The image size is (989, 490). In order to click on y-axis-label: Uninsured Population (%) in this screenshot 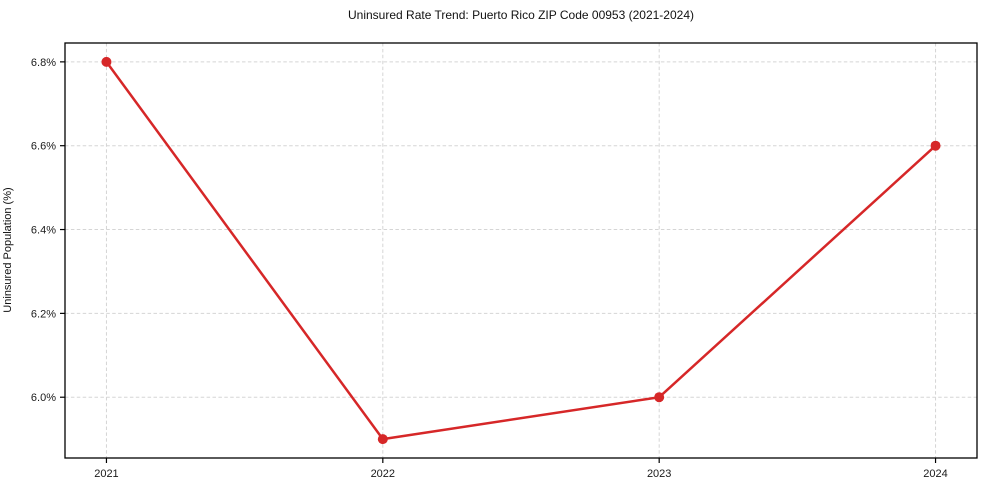, I will do `click(8, 250)`.